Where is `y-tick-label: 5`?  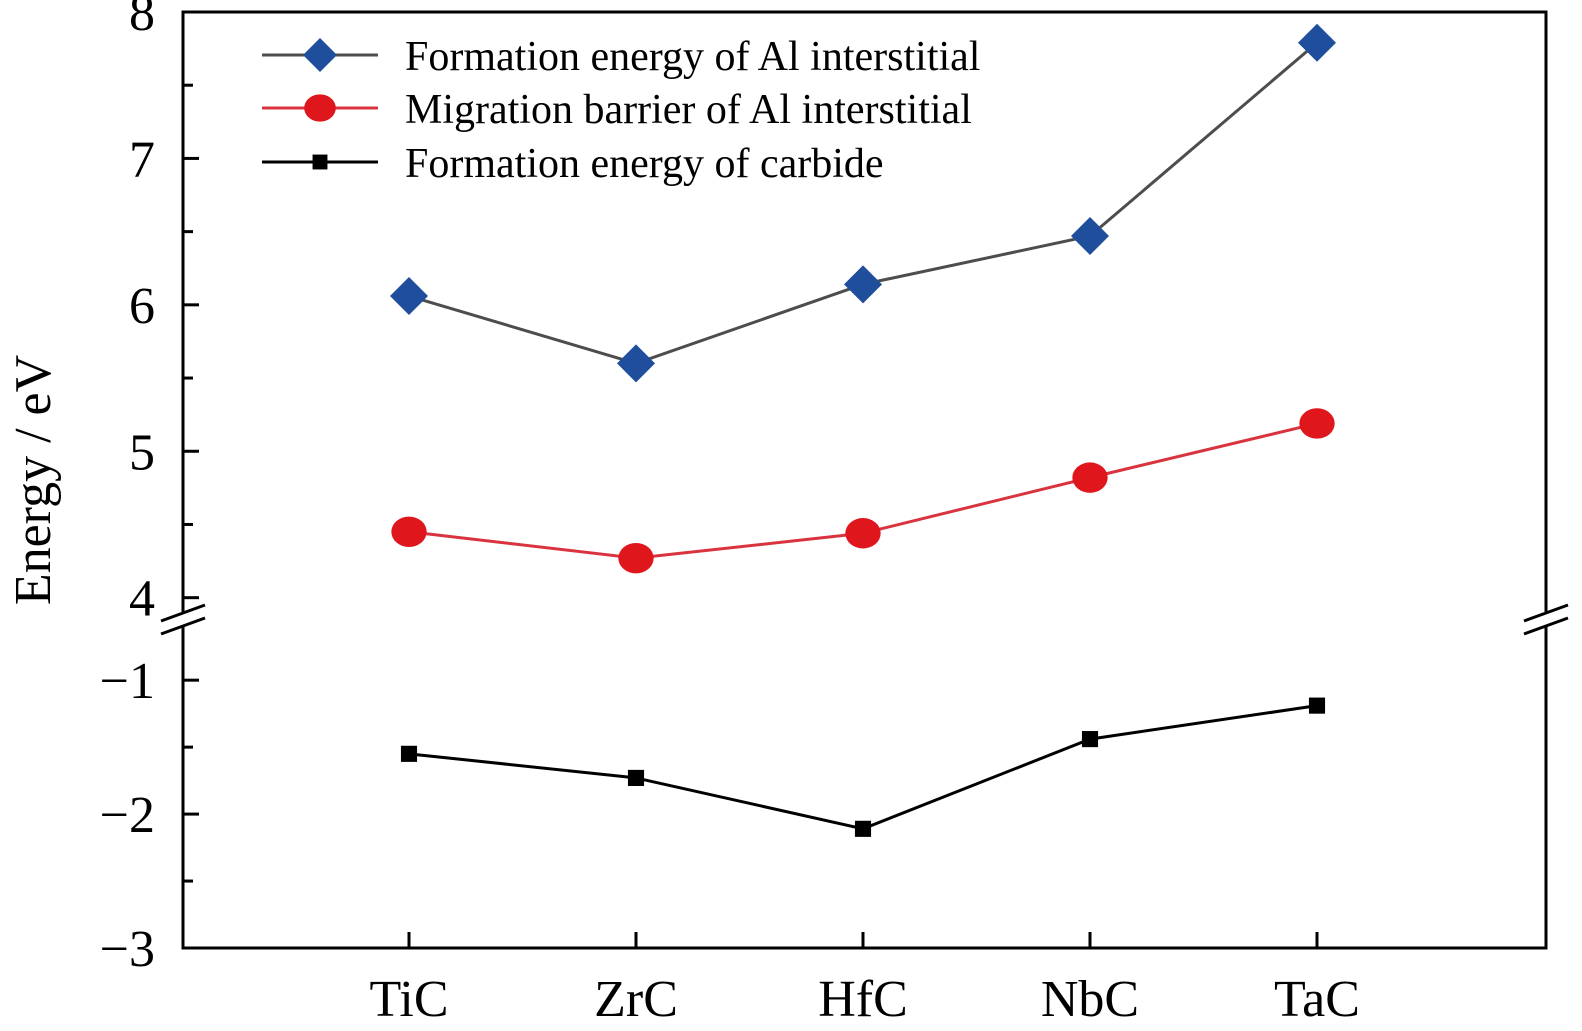 y-tick-label: 5 is located at coordinates (142, 452).